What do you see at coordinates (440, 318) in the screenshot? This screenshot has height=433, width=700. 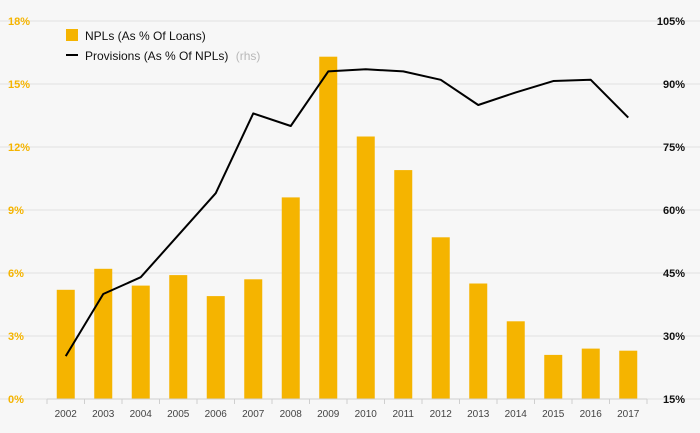 I see `bar-2012` at bounding box center [440, 318].